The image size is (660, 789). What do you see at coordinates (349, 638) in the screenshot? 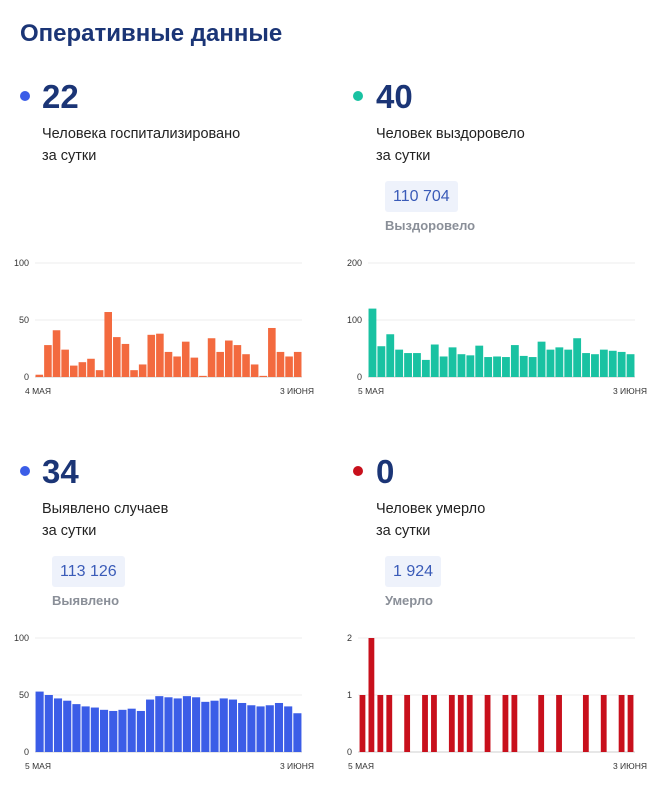
I see `y-tick-label: 2` at bounding box center [349, 638].